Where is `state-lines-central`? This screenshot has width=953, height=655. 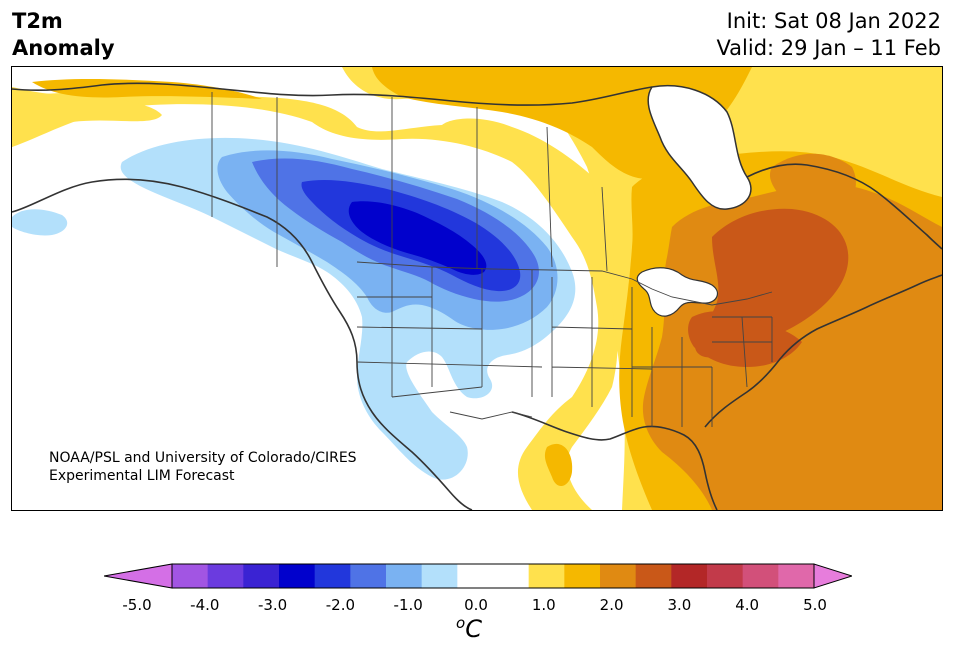 state-lines-central is located at coordinates (632, 352).